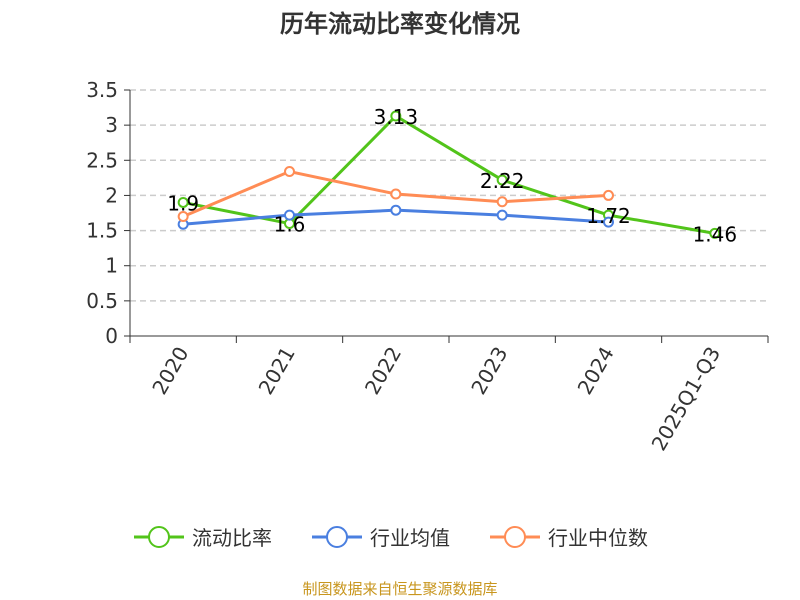 The width and height of the screenshot is (800, 600). Describe the element at coordinates (410, 538) in the screenshot. I see `legend-label: 行业均值` at that location.